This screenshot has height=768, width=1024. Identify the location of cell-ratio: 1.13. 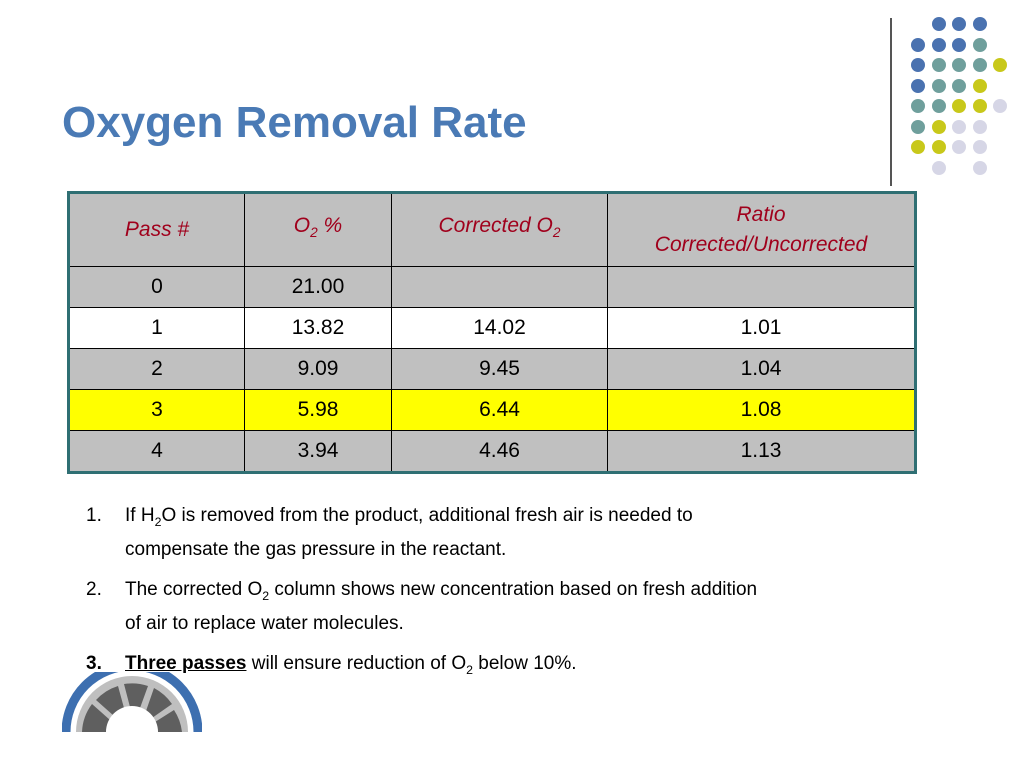
(761, 451).